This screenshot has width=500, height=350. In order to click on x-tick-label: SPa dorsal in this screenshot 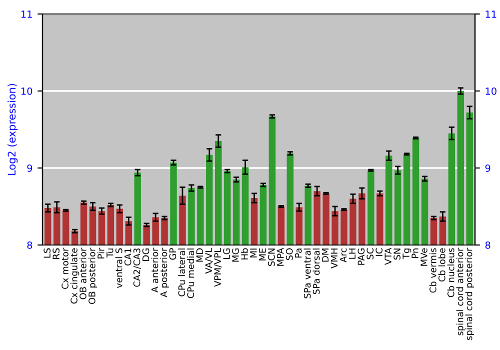, I will do `click(316, 271)`.